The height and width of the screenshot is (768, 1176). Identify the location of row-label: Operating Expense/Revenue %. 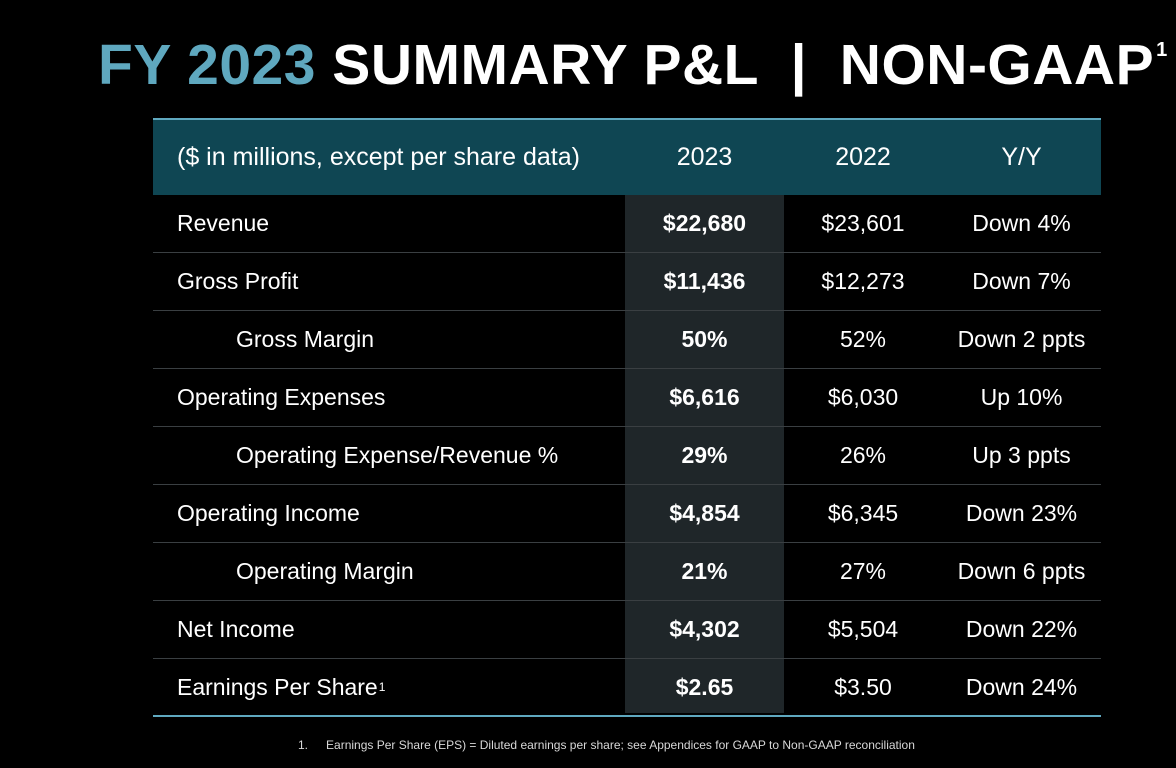
(397, 455).